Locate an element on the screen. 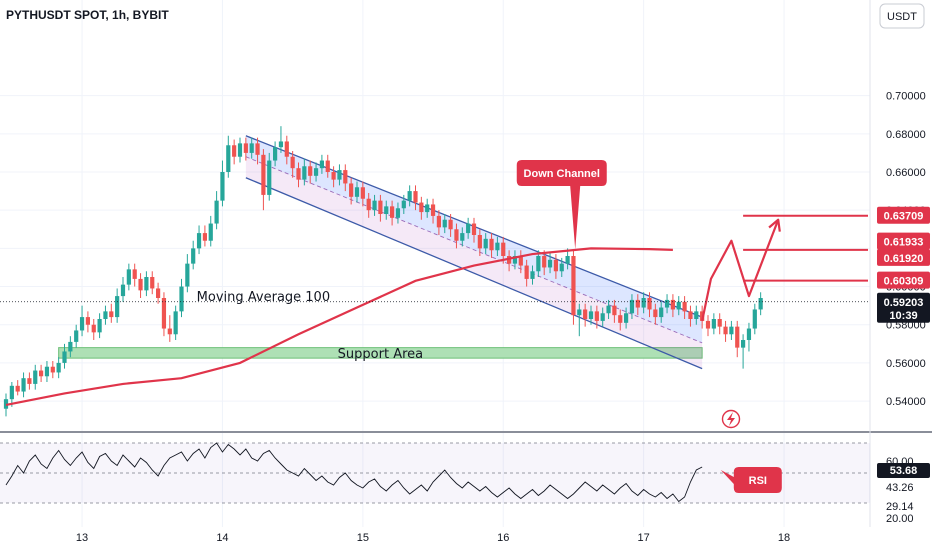  price-tag-label: 0.61920 is located at coordinates (904, 259).